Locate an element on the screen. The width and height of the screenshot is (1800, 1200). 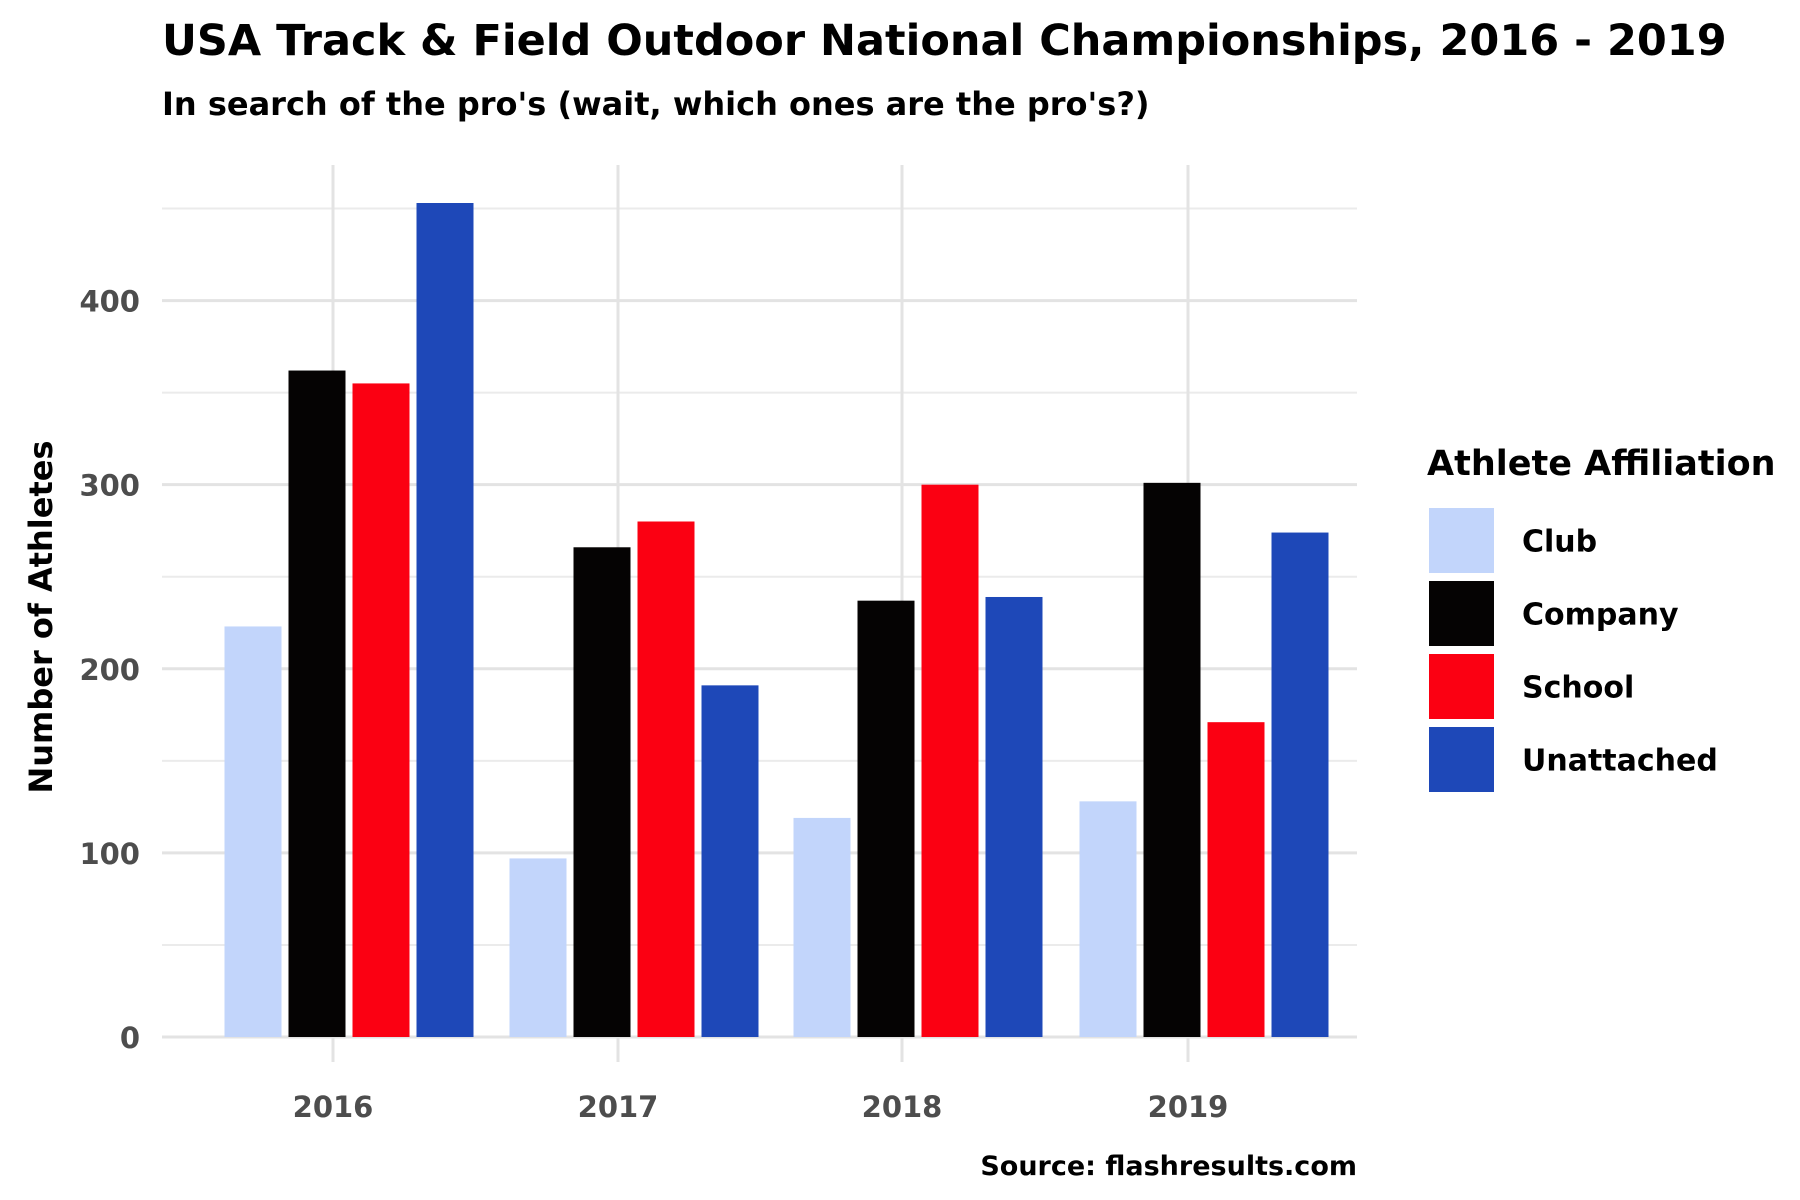
legend-label-company: Company is located at coordinates (1600, 615).